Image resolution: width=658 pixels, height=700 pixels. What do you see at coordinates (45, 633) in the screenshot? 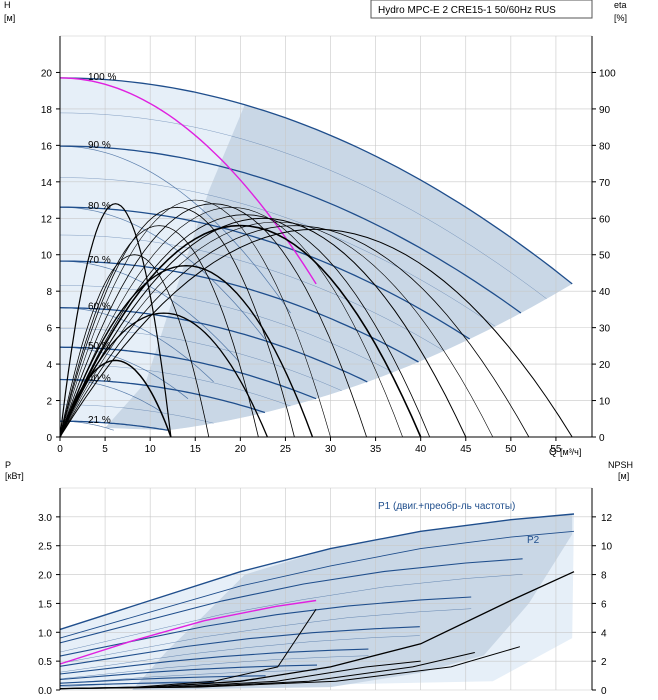
I see `power-tick-label: 1.0` at bounding box center [45, 633].